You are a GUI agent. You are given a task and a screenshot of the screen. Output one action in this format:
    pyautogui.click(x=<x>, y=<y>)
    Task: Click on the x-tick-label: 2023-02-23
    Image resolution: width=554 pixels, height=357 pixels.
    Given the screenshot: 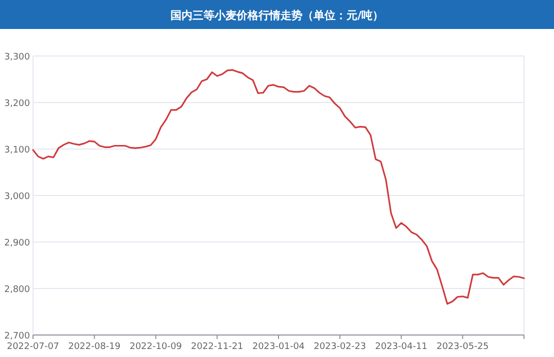 What is the action you would take?
    pyautogui.click(x=340, y=347)
    